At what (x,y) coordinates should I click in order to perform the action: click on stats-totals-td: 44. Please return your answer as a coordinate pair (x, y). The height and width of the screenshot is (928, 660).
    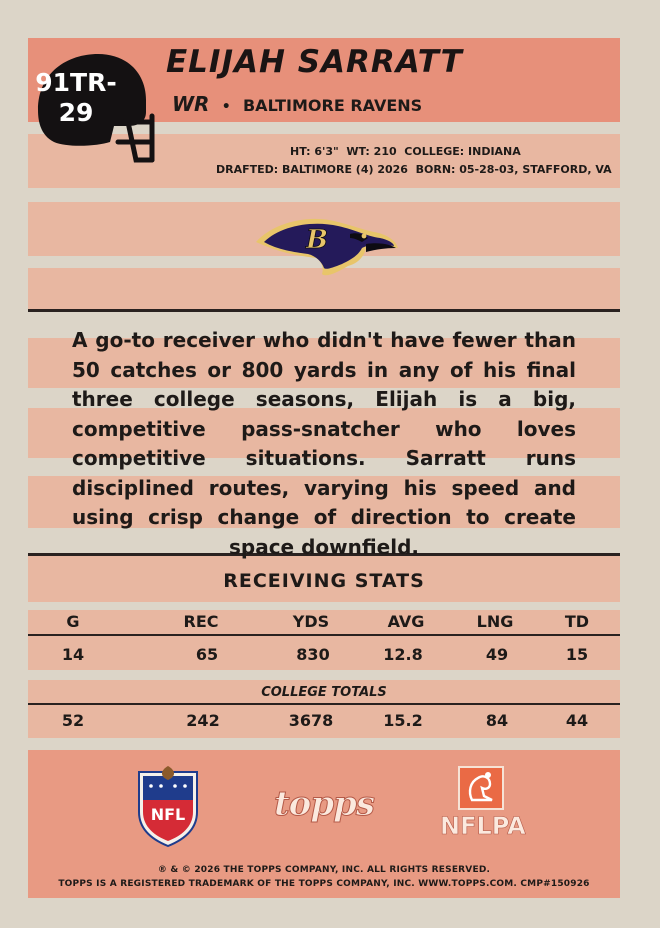
    Looking at the image, I should click on (577, 720).